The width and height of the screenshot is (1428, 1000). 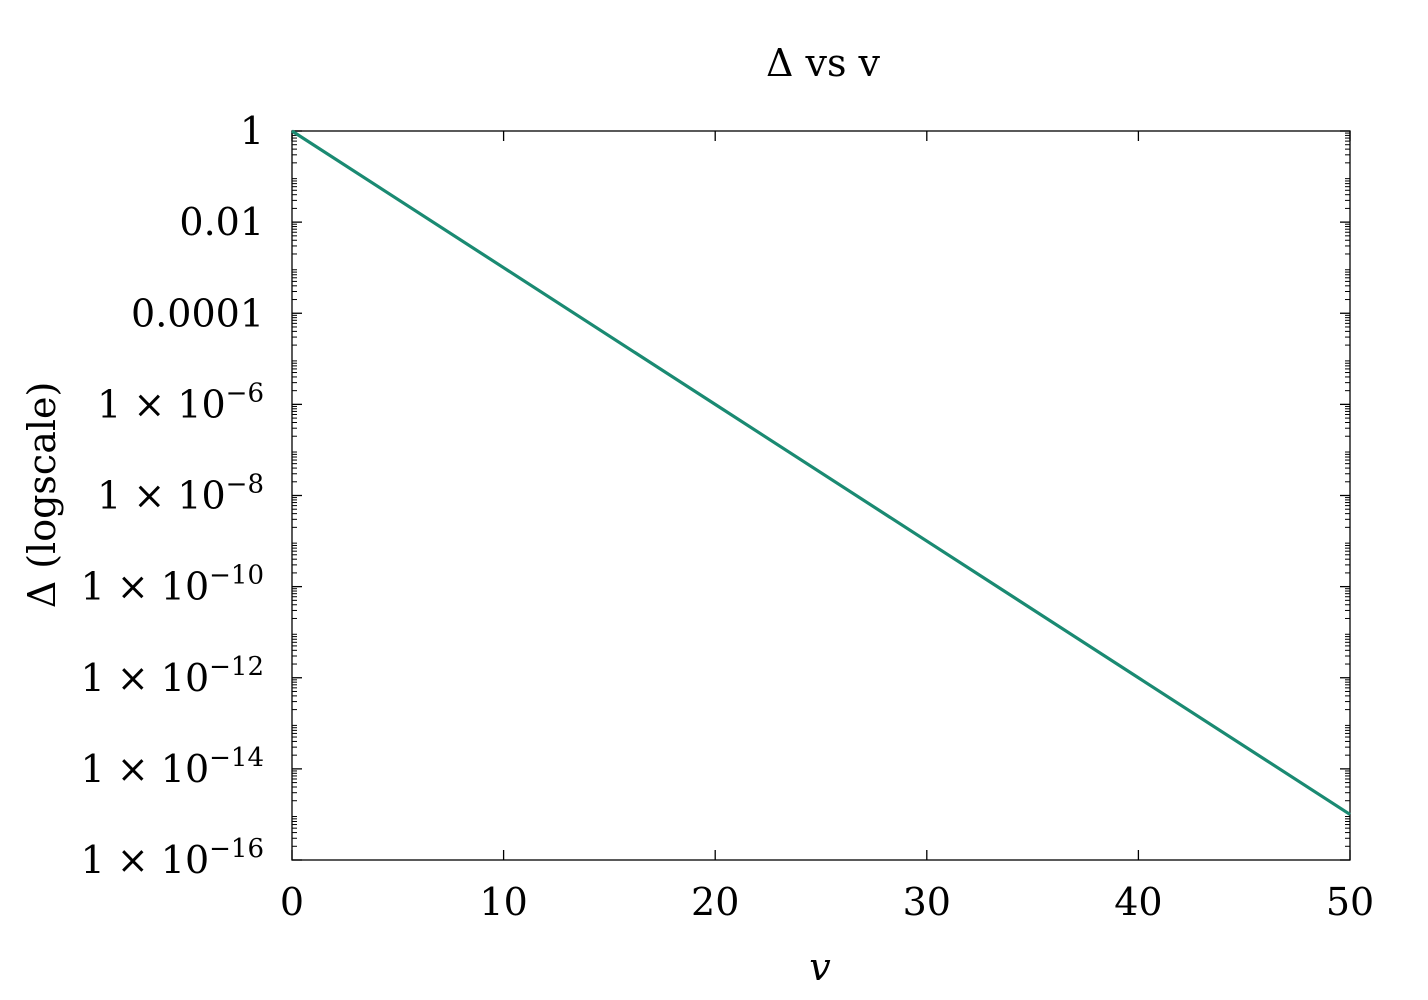 I want to click on y-tick-label: 1 × 10⁻⁸, so click(x=180, y=494).